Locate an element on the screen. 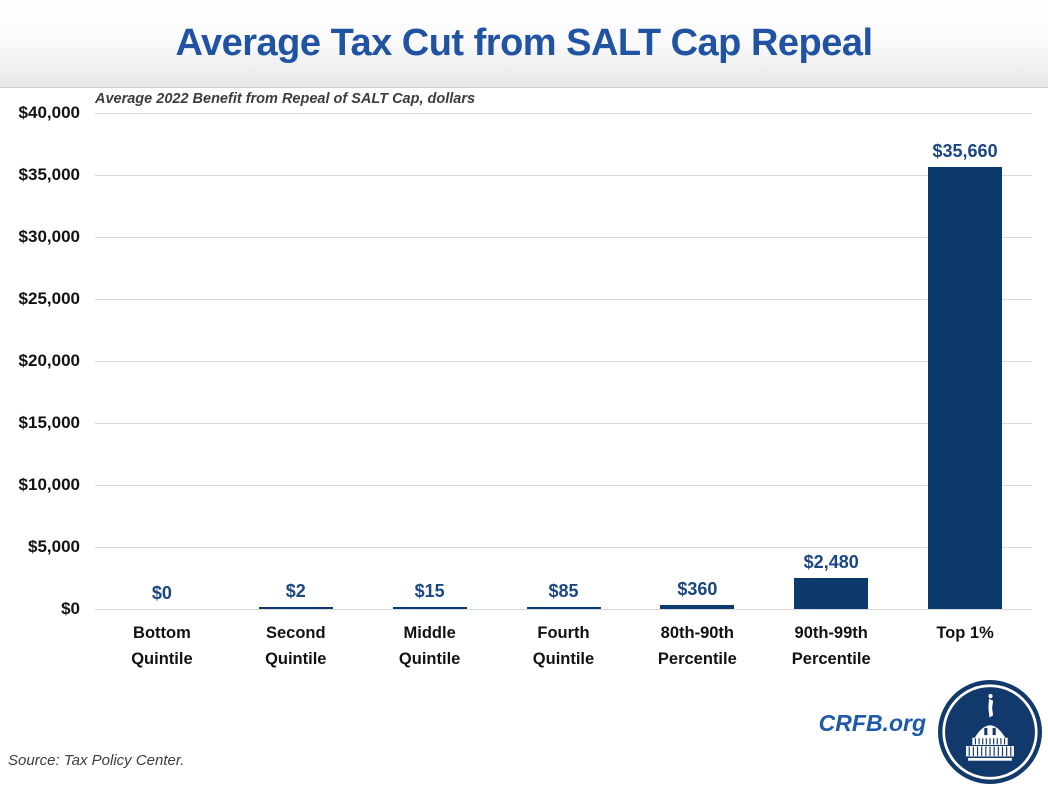 This screenshot has height=786, width=1048. y-axis-tick-label: $5,000 is located at coordinates (54, 546).